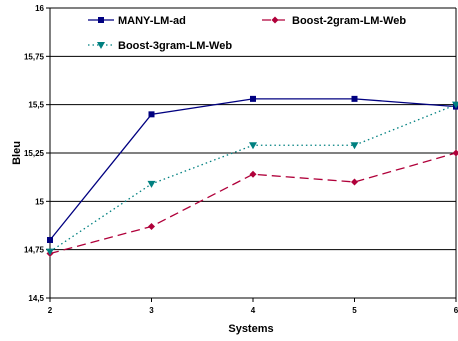 The width and height of the screenshot is (458, 341). Describe the element at coordinates (250, 329) in the screenshot. I see `x-axis-title: Systems` at that location.